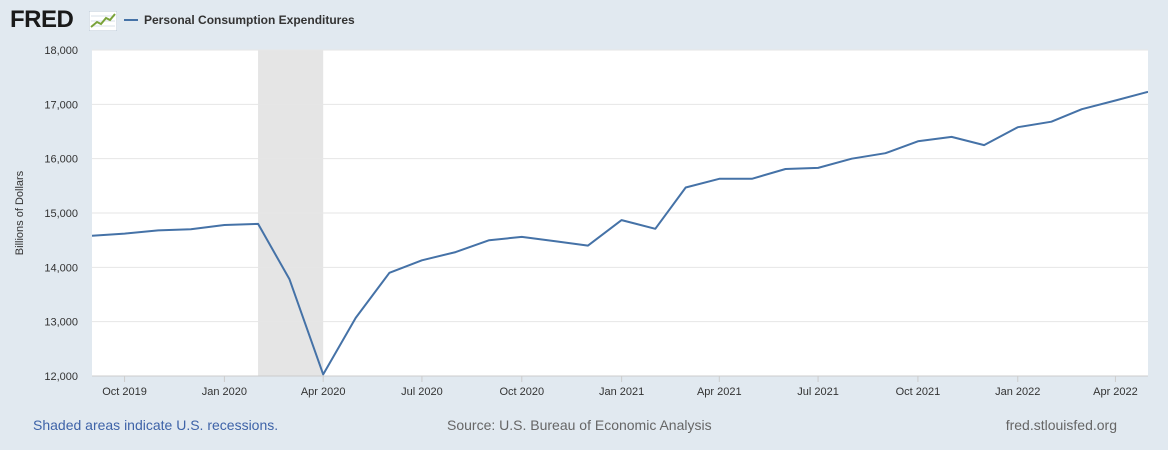 The image size is (1168, 450). Describe the element at coordinates (61, 377) in the screenshot. I see `y-tick-label: 12,000` at that location.